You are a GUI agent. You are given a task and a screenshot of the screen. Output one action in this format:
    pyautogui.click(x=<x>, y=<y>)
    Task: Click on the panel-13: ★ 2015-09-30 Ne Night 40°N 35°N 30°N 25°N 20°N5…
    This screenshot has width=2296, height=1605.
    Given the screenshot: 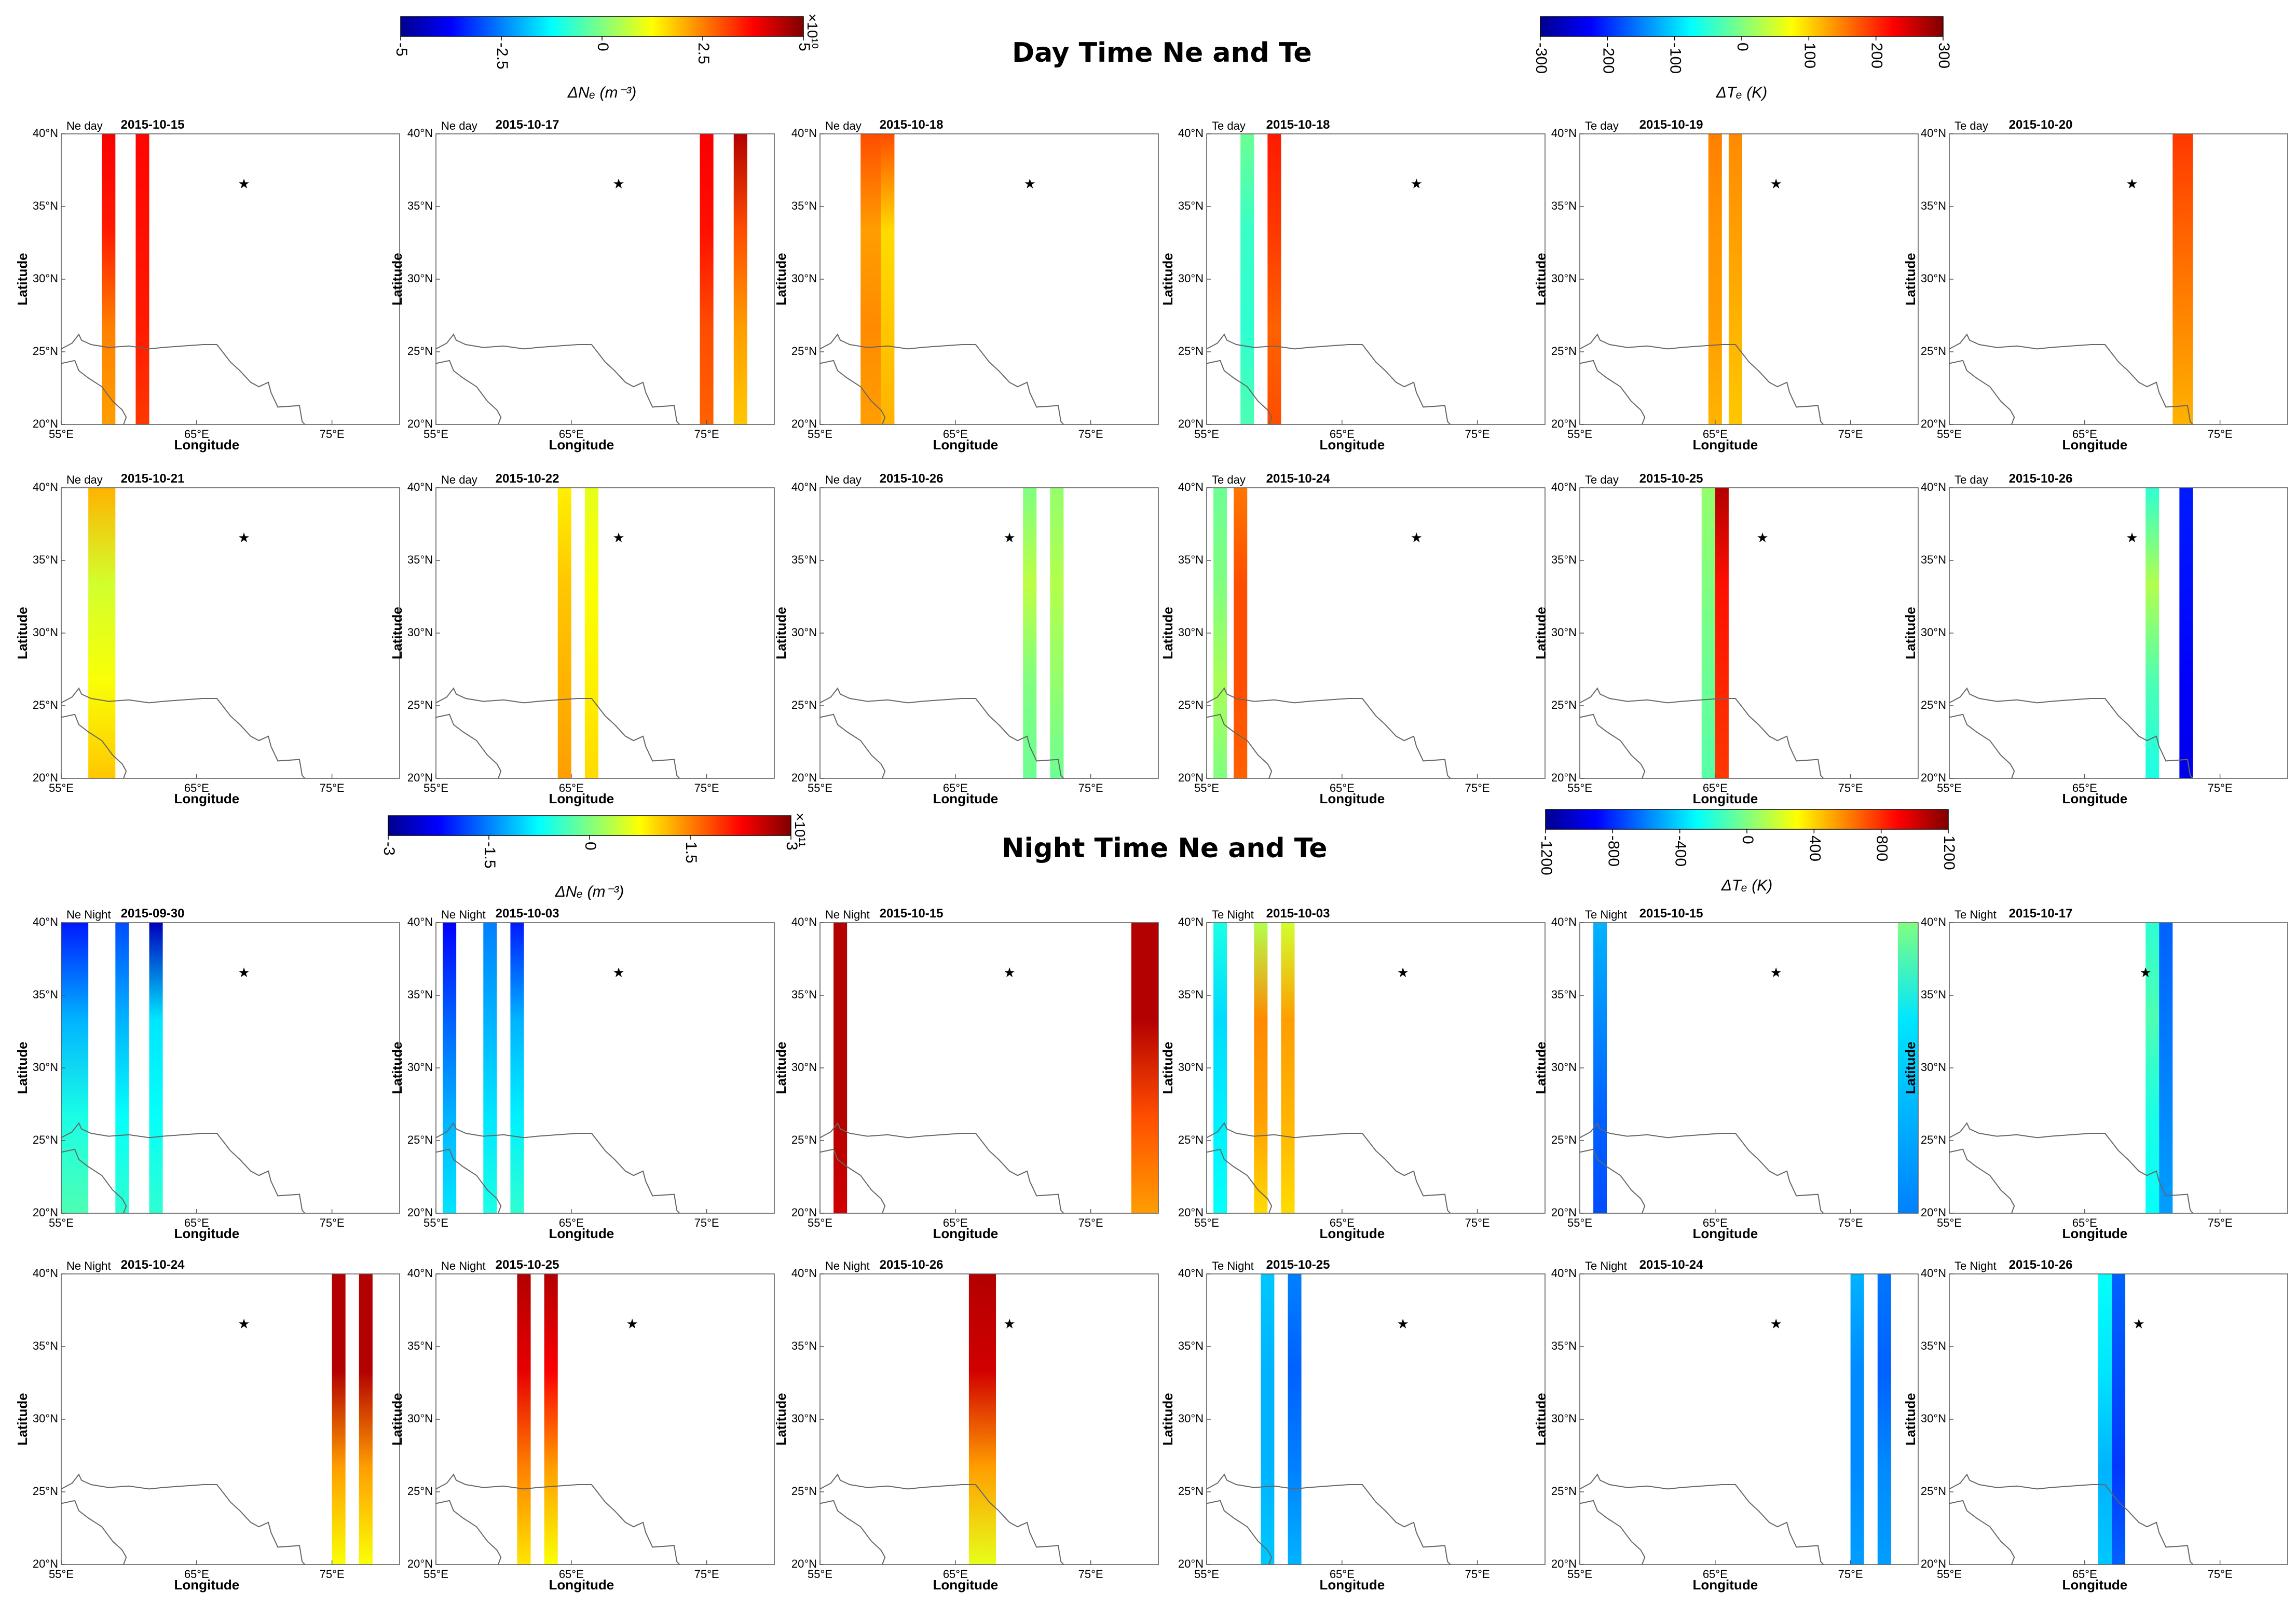 What is the action you would take?
    pyautogui.click(x=207, y=1074)
    